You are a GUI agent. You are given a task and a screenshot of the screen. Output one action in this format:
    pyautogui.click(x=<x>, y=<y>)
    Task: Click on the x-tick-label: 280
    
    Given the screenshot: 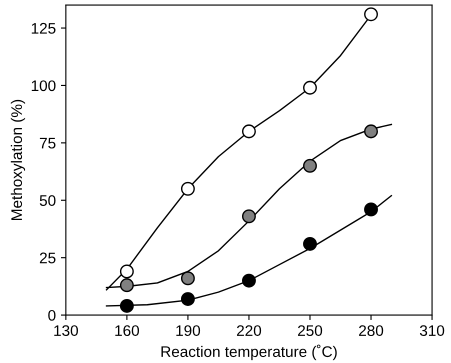 What is the action you would take?
    pyautogui.click(x=371, y=330)
    